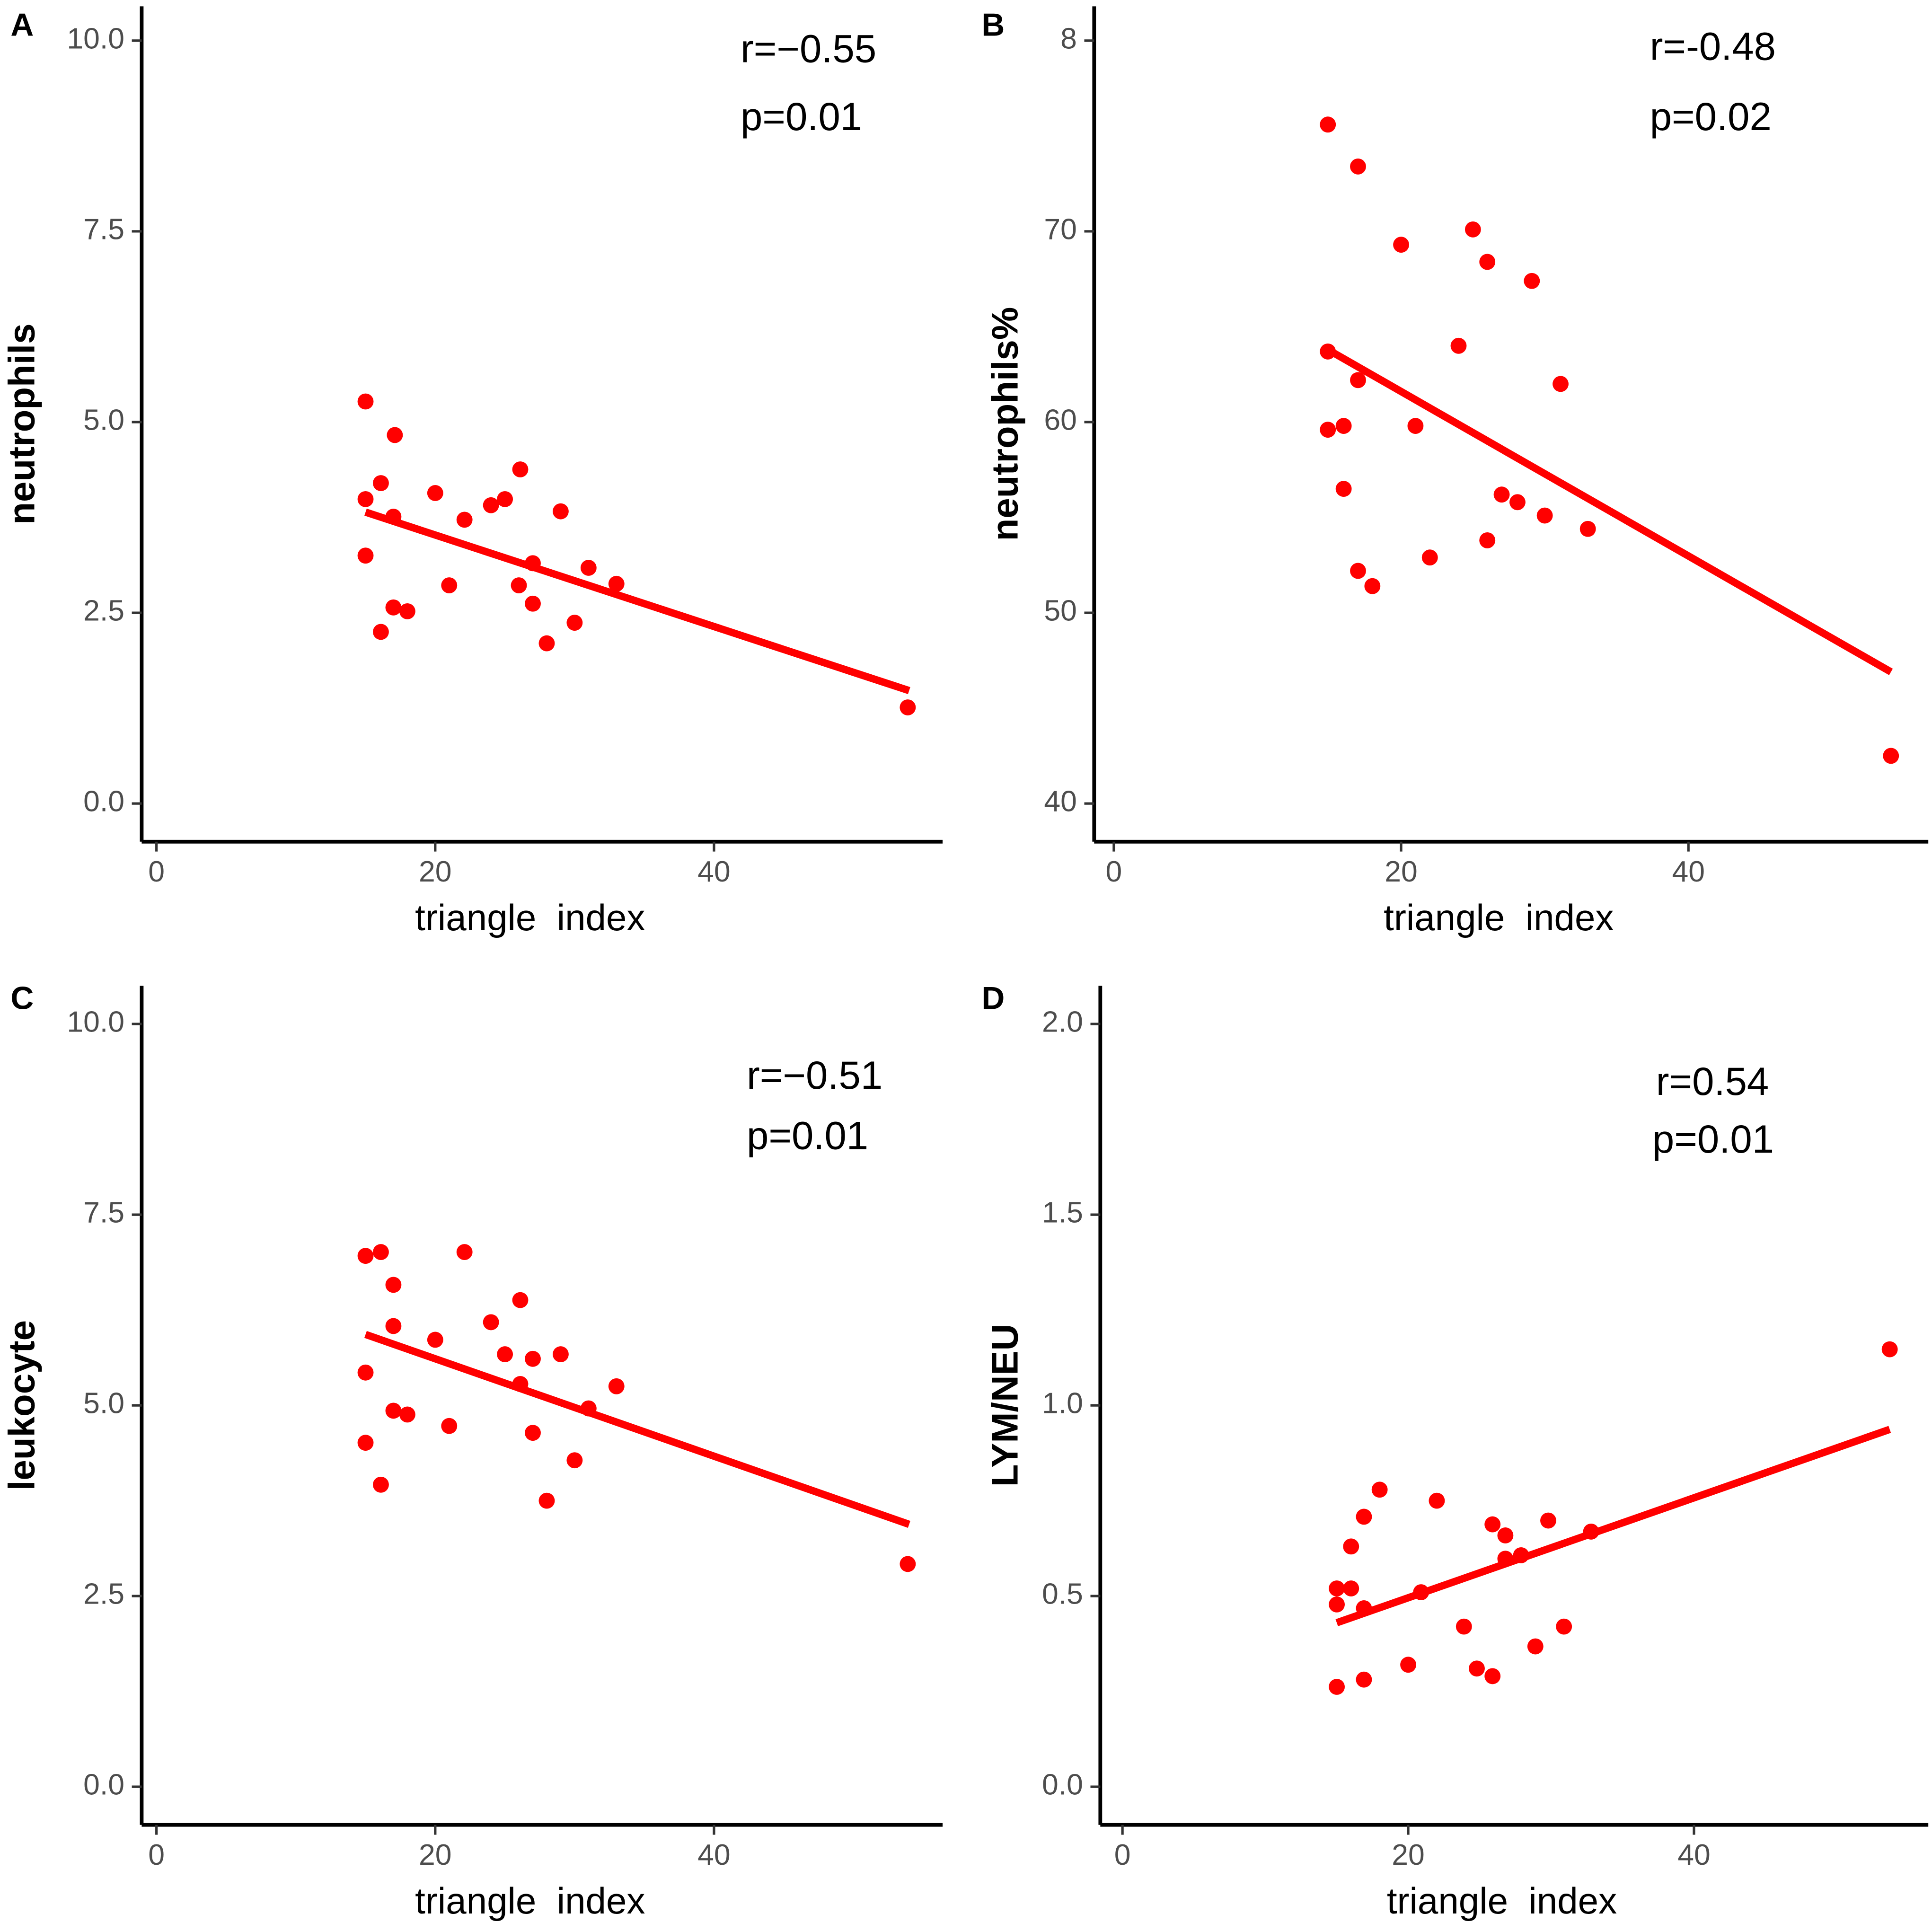 This screenshot has height=1931, width=1932. What do you see at coordinates (1062, 1594) in the screenshot?
I see `y-tick-label: 0.5` at bounding box center [1062, 1594].